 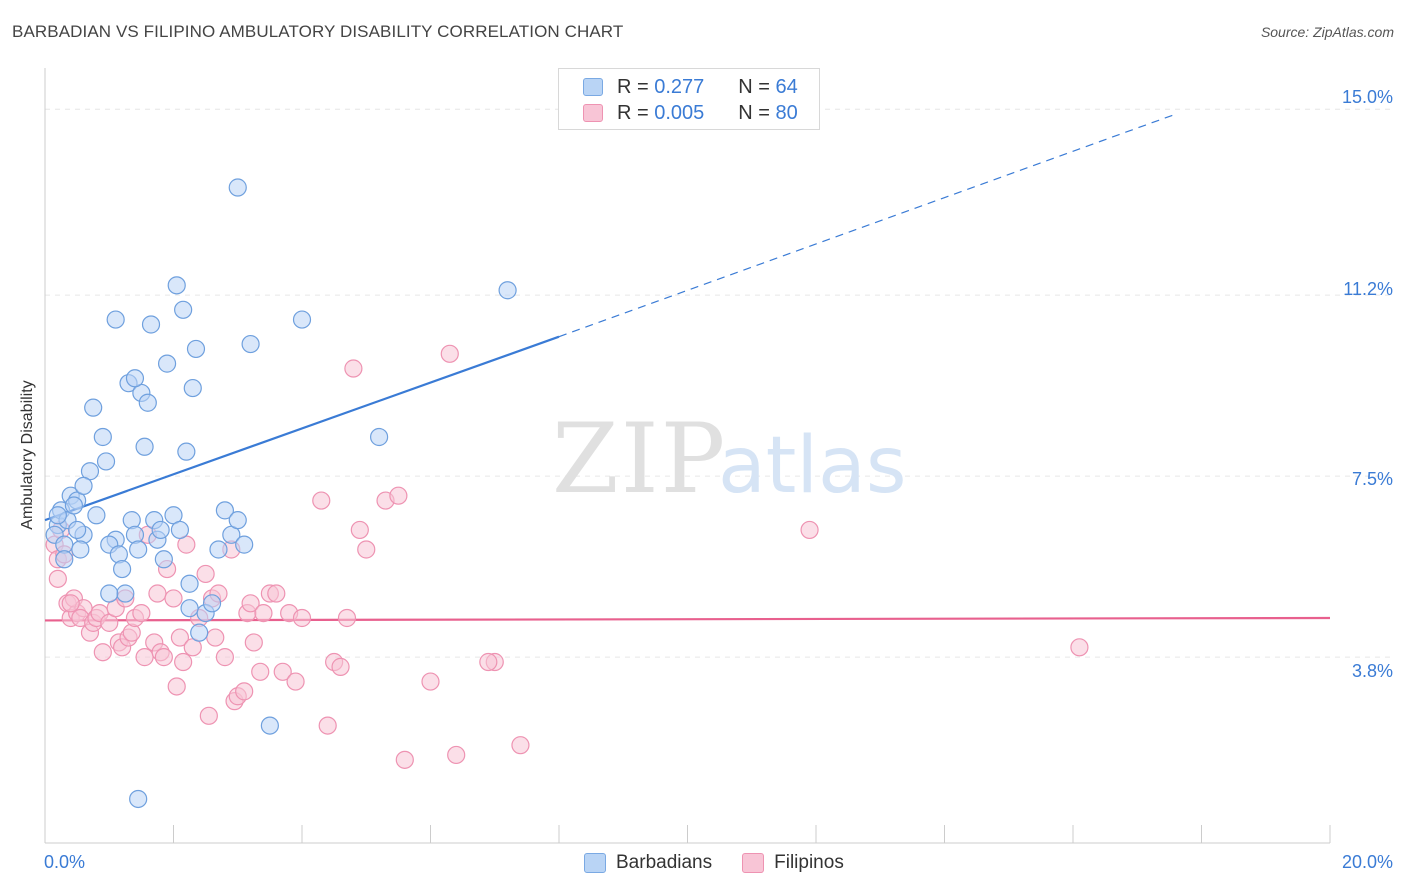 What do you see at coordinates (786, 112) in the screenshot?
I see `legend-n-value: 80` at bounding box center [786, 112].